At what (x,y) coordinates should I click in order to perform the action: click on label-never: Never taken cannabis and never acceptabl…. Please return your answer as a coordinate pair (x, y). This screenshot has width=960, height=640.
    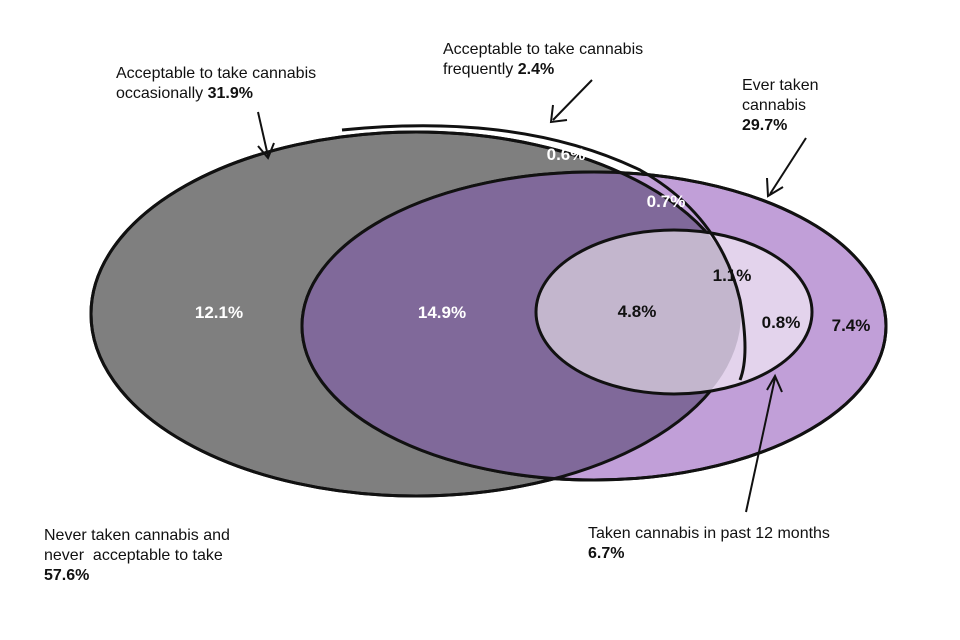
    Looking at the image, I should click on (174, 556).